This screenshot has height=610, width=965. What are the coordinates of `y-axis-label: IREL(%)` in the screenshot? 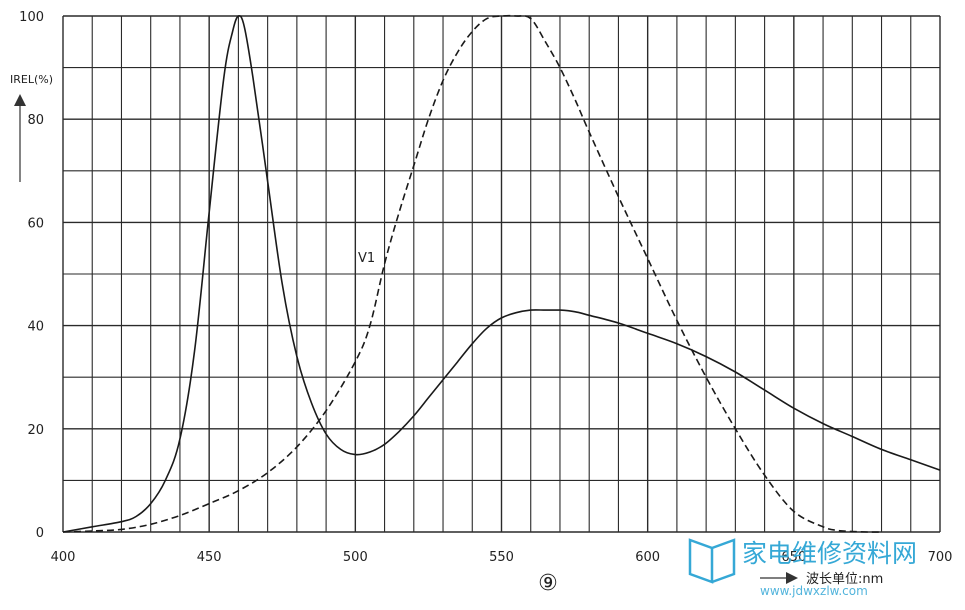 It's located at (31, 79).